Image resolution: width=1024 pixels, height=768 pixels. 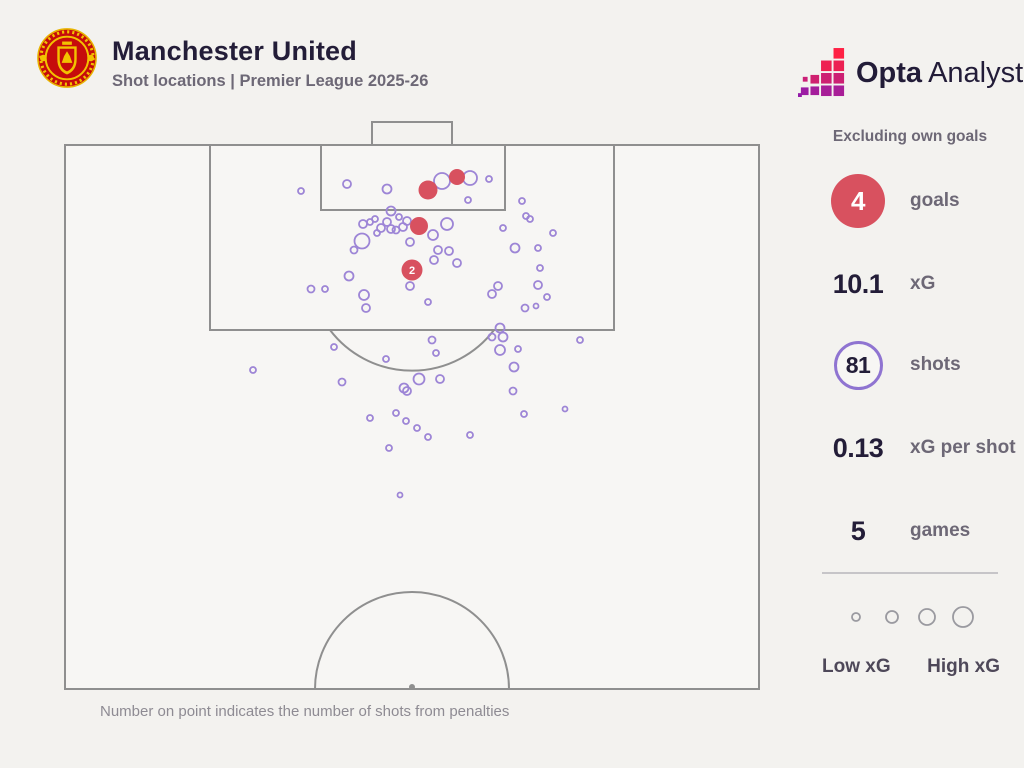 I want to click on penalty-count-label: 2, so click(x=412, y=271).